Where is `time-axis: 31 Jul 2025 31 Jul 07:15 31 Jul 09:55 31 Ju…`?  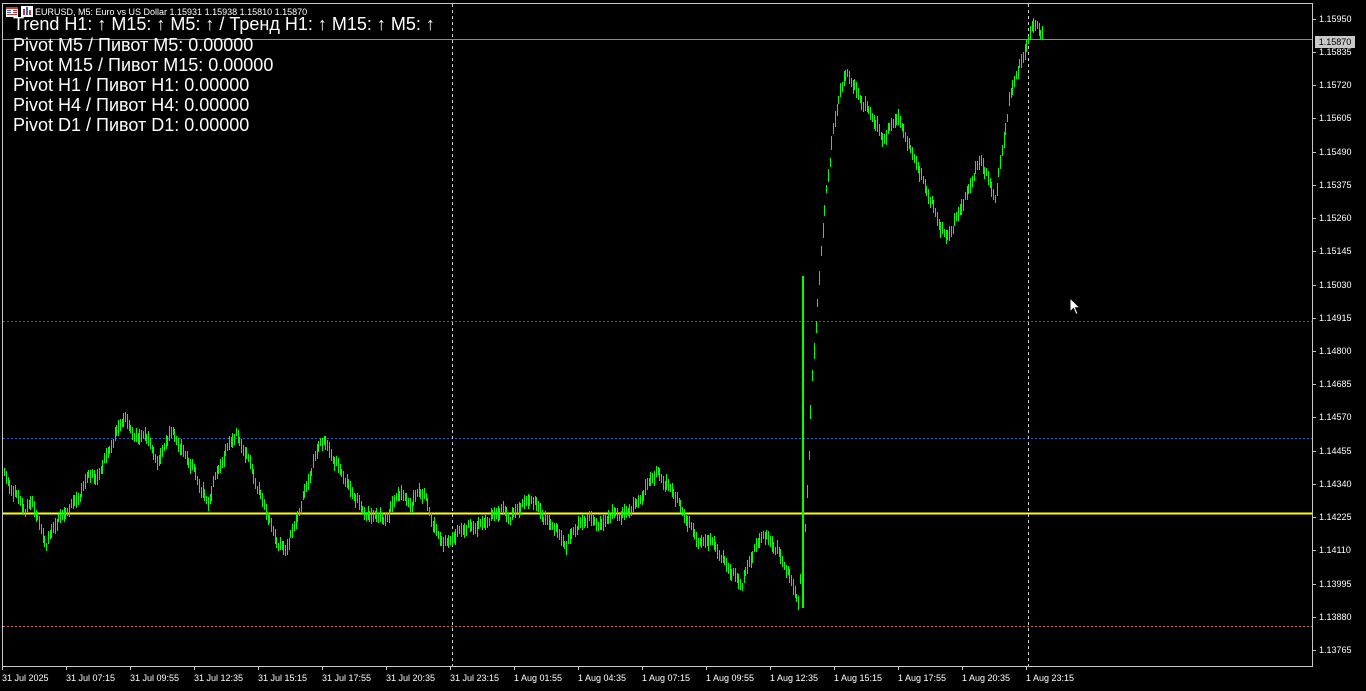
time-axis: 31 Jul 2025 31 Jul 07:15 31 Jul 09:55 31 Ju… is located at coordinates (657, 679).